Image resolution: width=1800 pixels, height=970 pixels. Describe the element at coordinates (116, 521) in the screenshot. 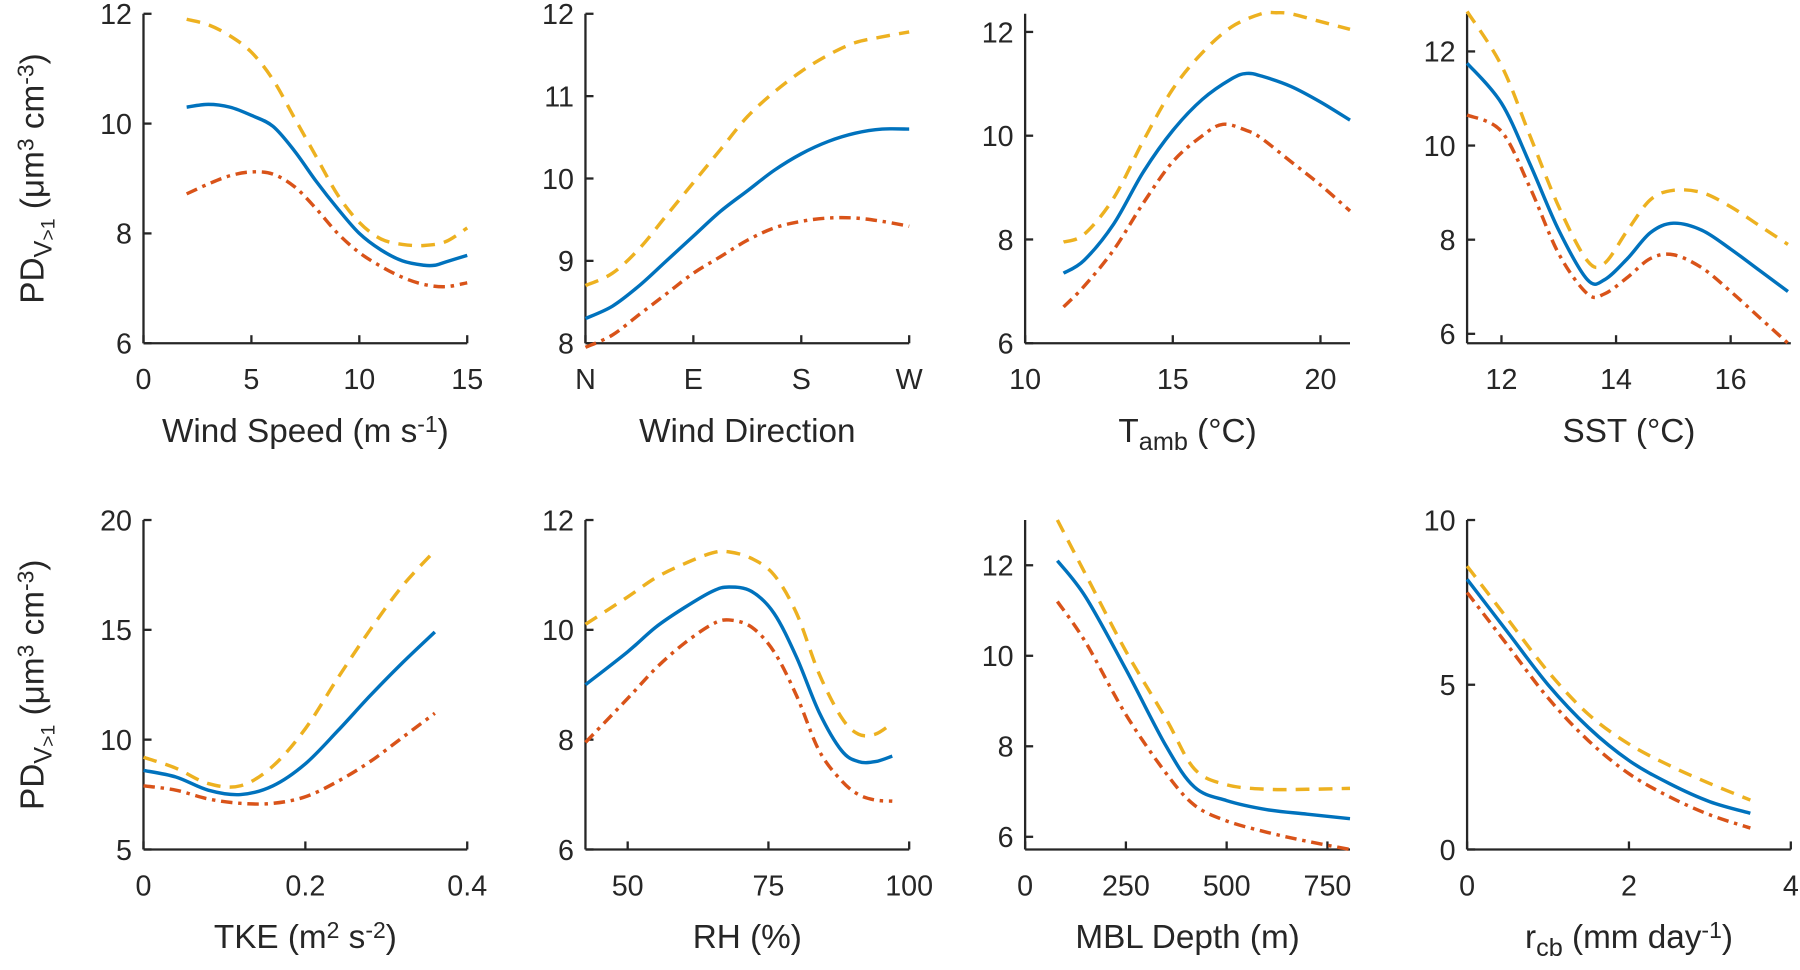

I see `y-tick-label: 20` at that location.